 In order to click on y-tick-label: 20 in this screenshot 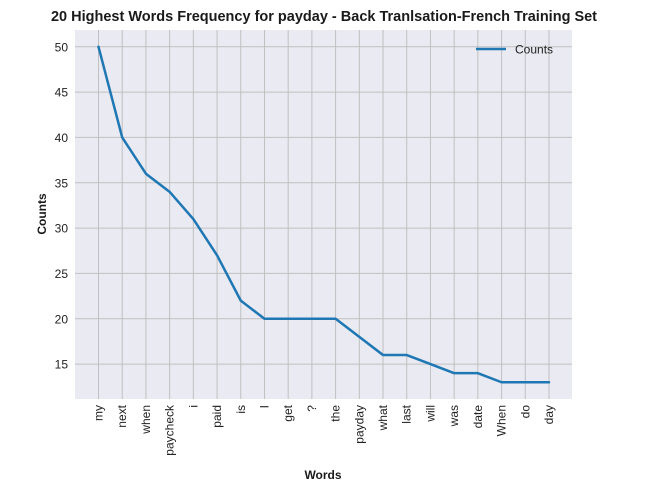, I will do `click(62, 319)`.